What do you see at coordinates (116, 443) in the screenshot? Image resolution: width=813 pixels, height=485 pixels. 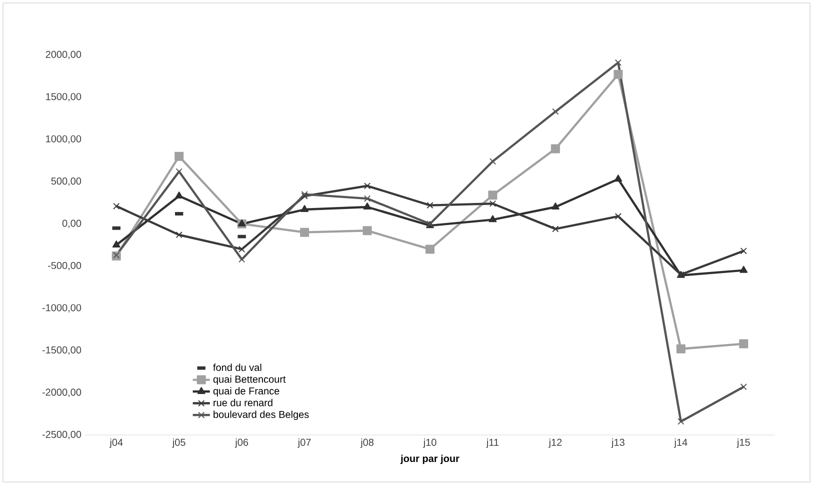 I see `x-tick-label: j04` at bounding box center [116, 443].